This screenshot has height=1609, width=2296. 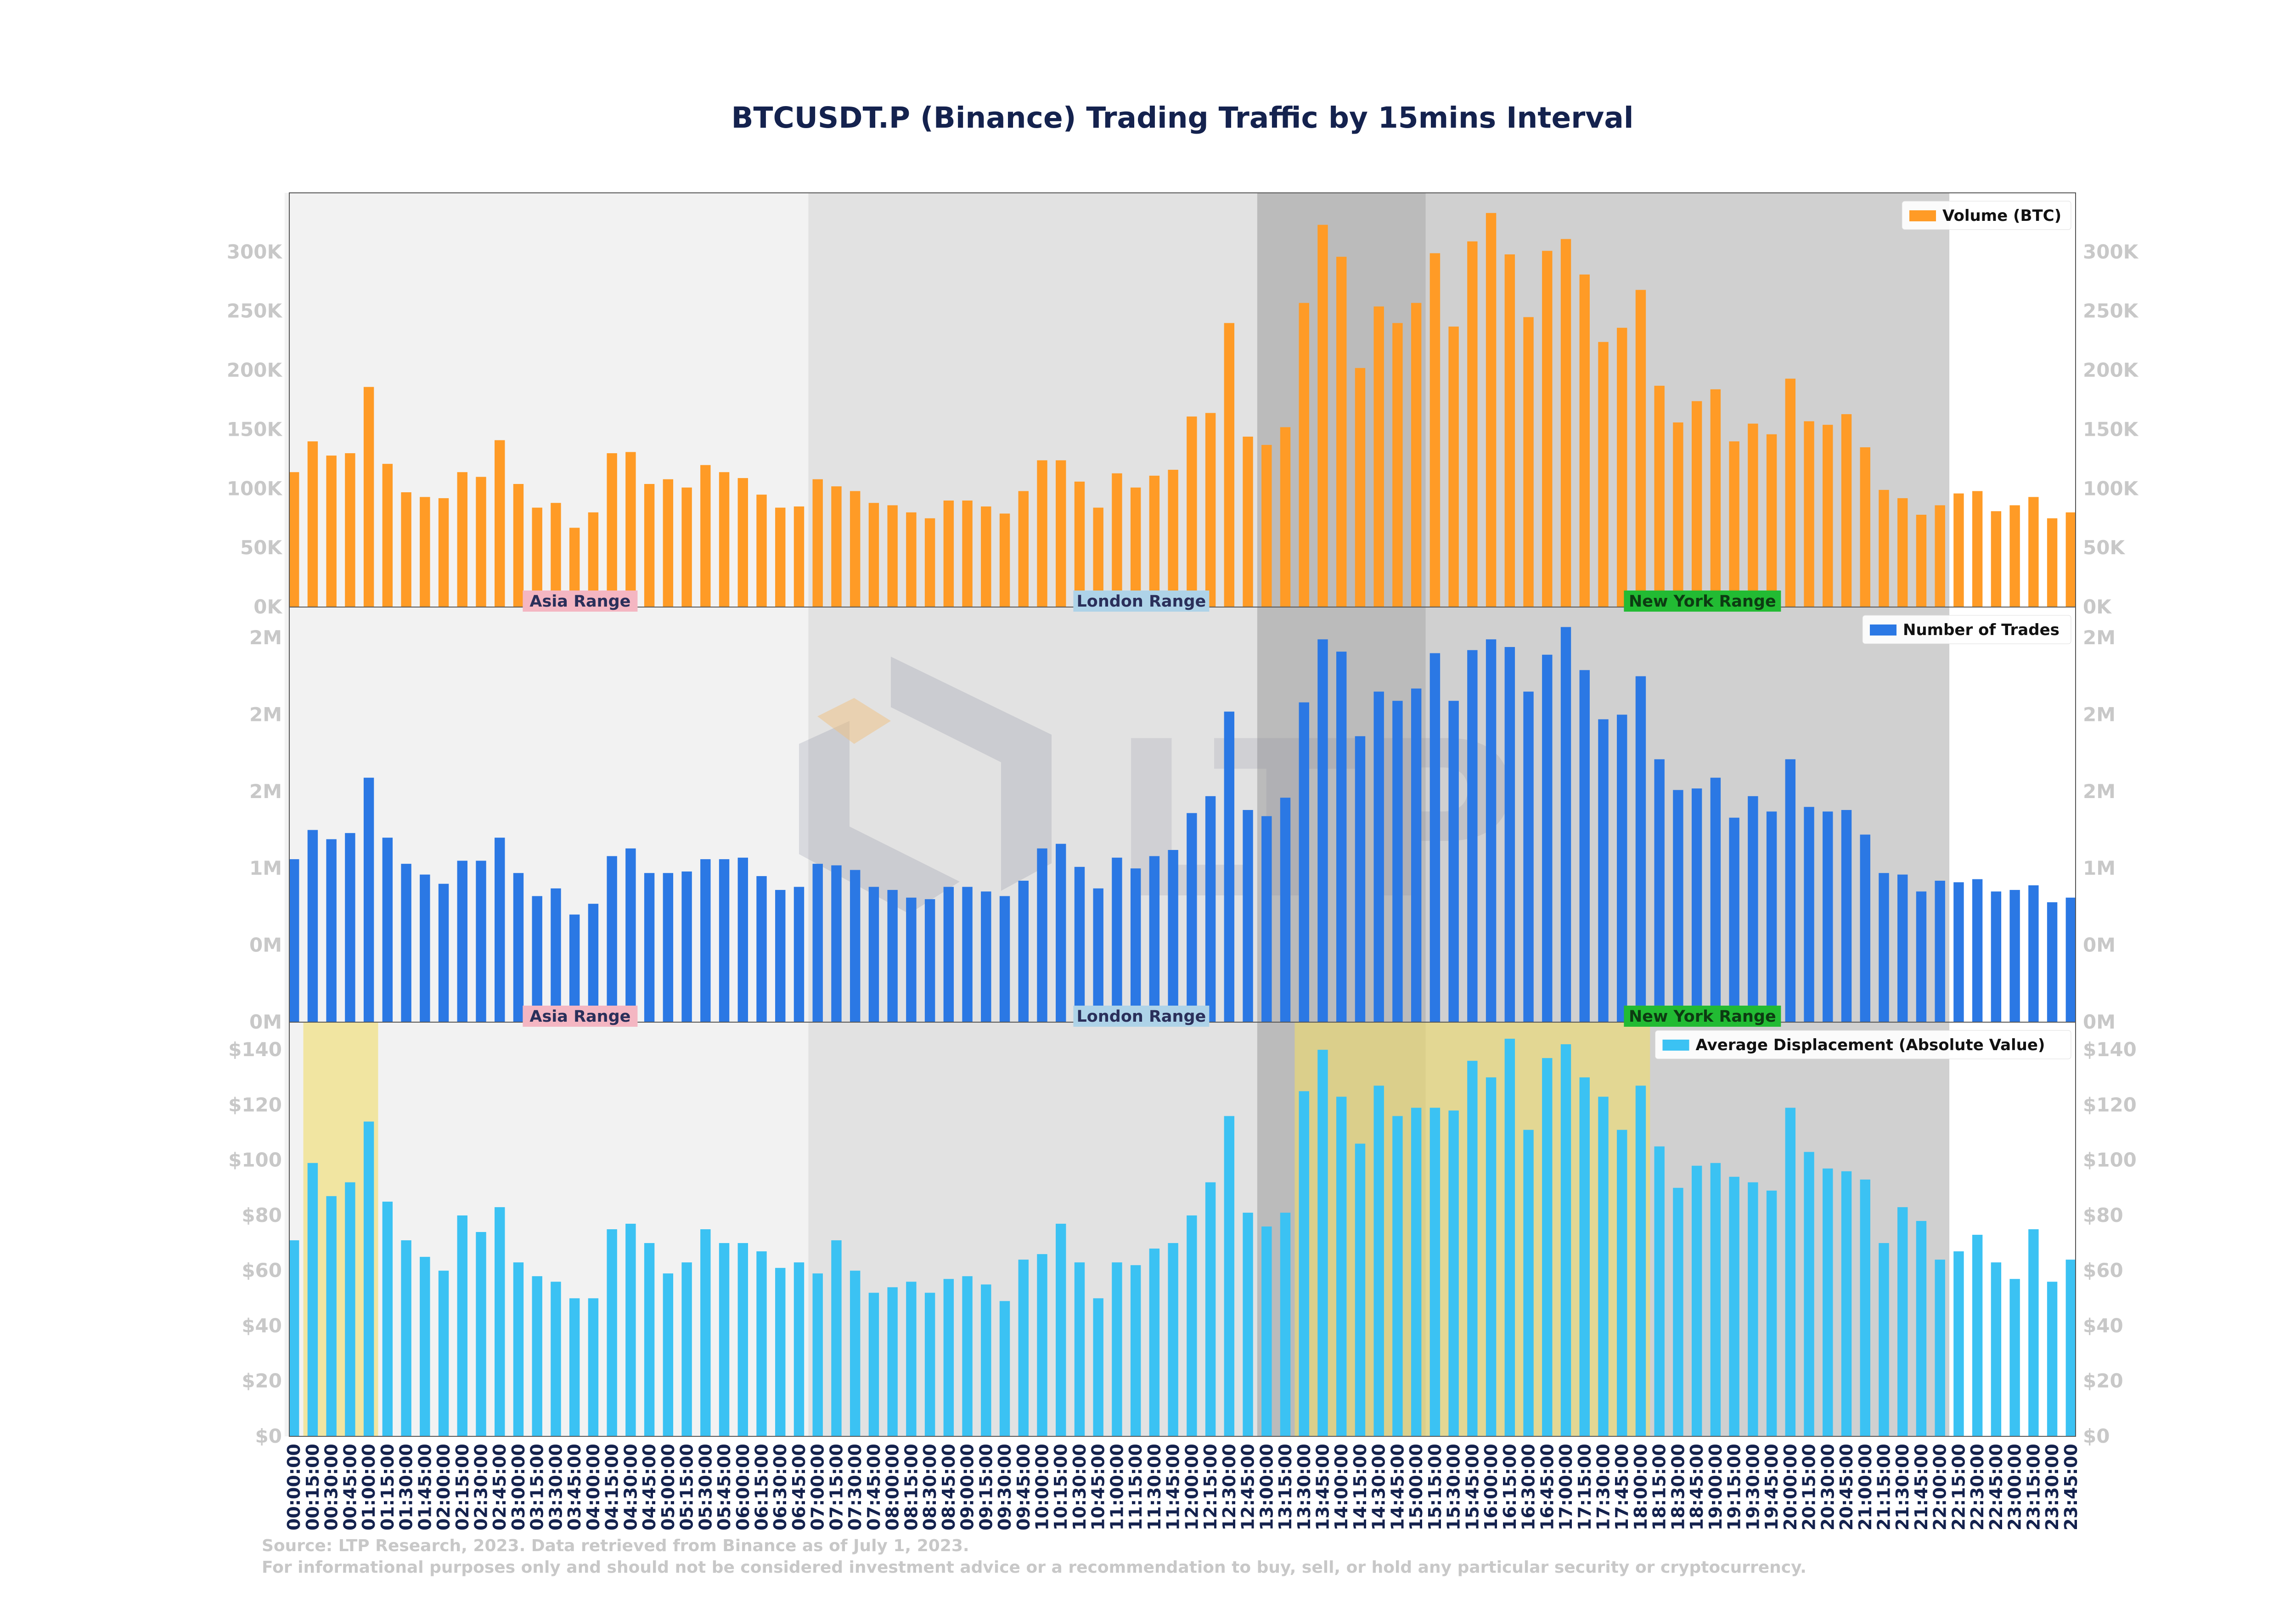 What do you see at coordinates (2110, 1160) in the screenshot?
I see `y-tick-right: $100` at bounding box center [2110, 1160].